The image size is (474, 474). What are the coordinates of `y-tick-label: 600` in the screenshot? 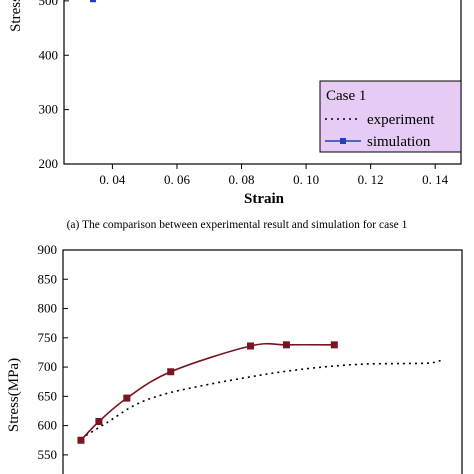 It's located at (48, 425).